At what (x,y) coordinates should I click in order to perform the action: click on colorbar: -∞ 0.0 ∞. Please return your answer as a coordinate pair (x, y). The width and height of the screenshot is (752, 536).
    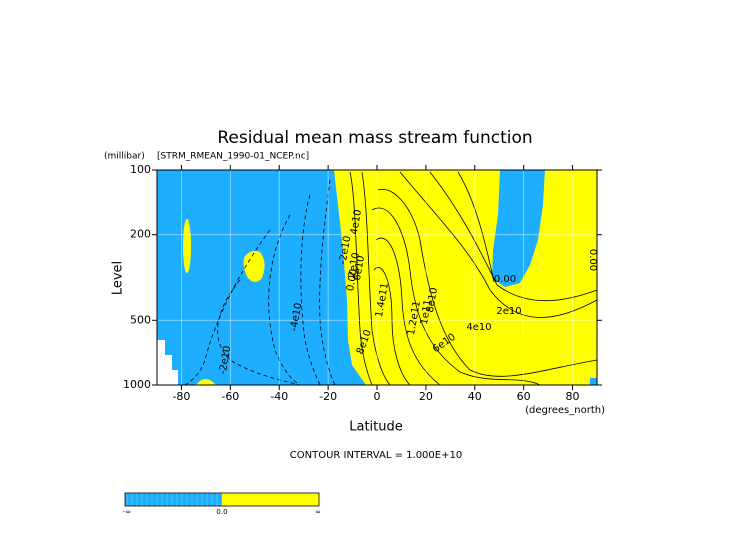
    Looking at the image, I should click on (222, 504).